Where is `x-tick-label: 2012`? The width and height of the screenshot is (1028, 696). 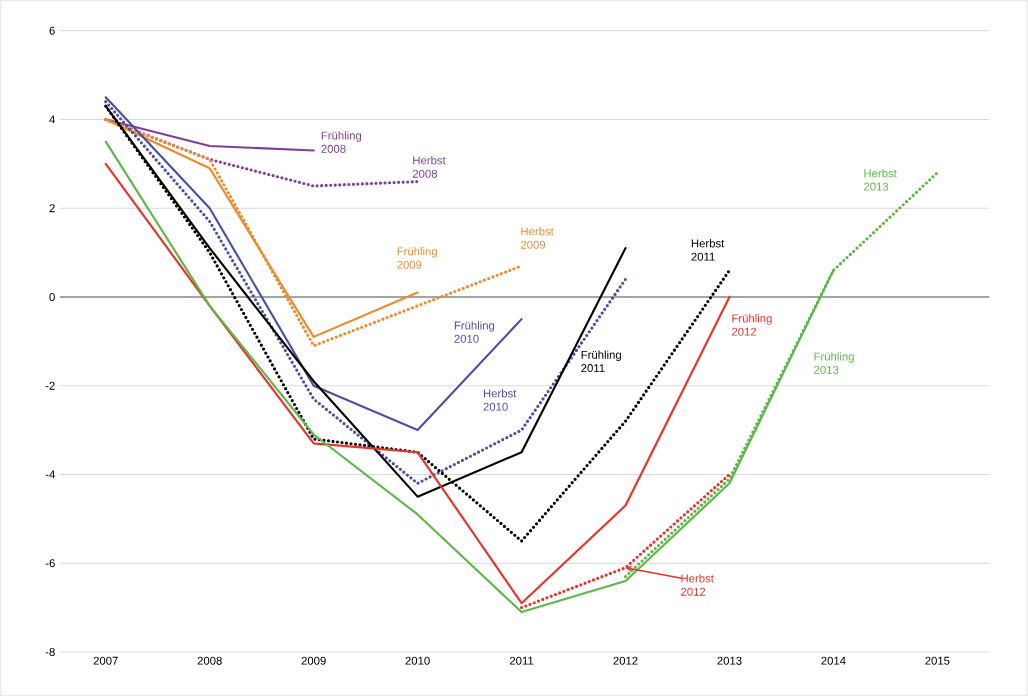
x-tick-label: 2012 is located at coordinates (625, 660).